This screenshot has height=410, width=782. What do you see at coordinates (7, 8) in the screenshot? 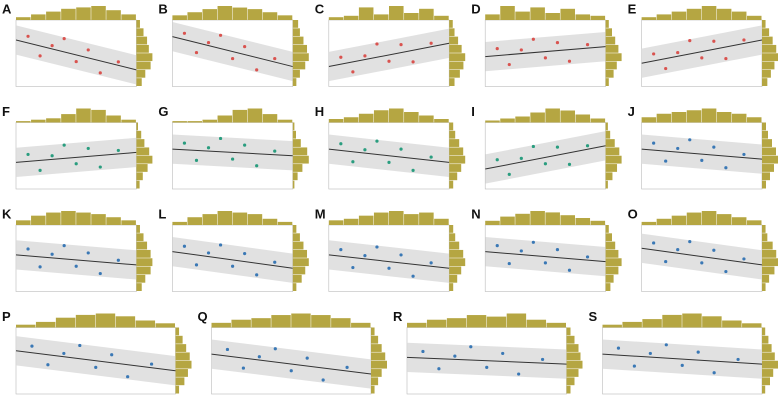
I see `panel-label: A` at bounding box center [7, 8].